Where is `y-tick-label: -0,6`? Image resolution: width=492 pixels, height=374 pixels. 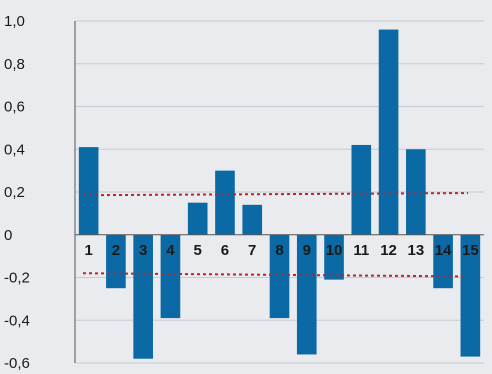 y-tick-label: -0,6 is located at coordinates (17, 363).